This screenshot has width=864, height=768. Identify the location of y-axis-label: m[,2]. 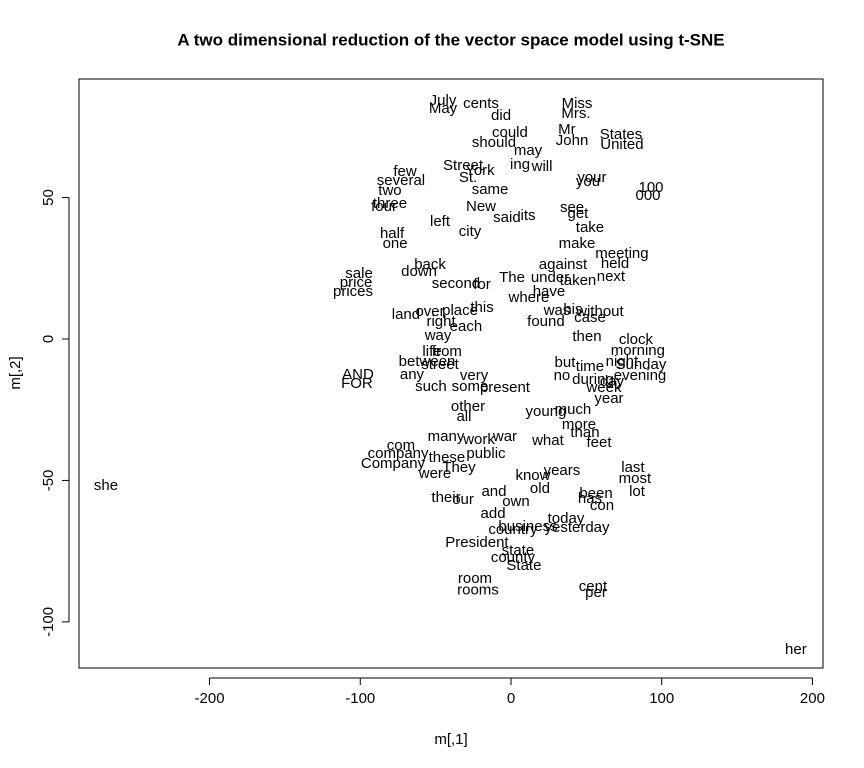
(15, 372).